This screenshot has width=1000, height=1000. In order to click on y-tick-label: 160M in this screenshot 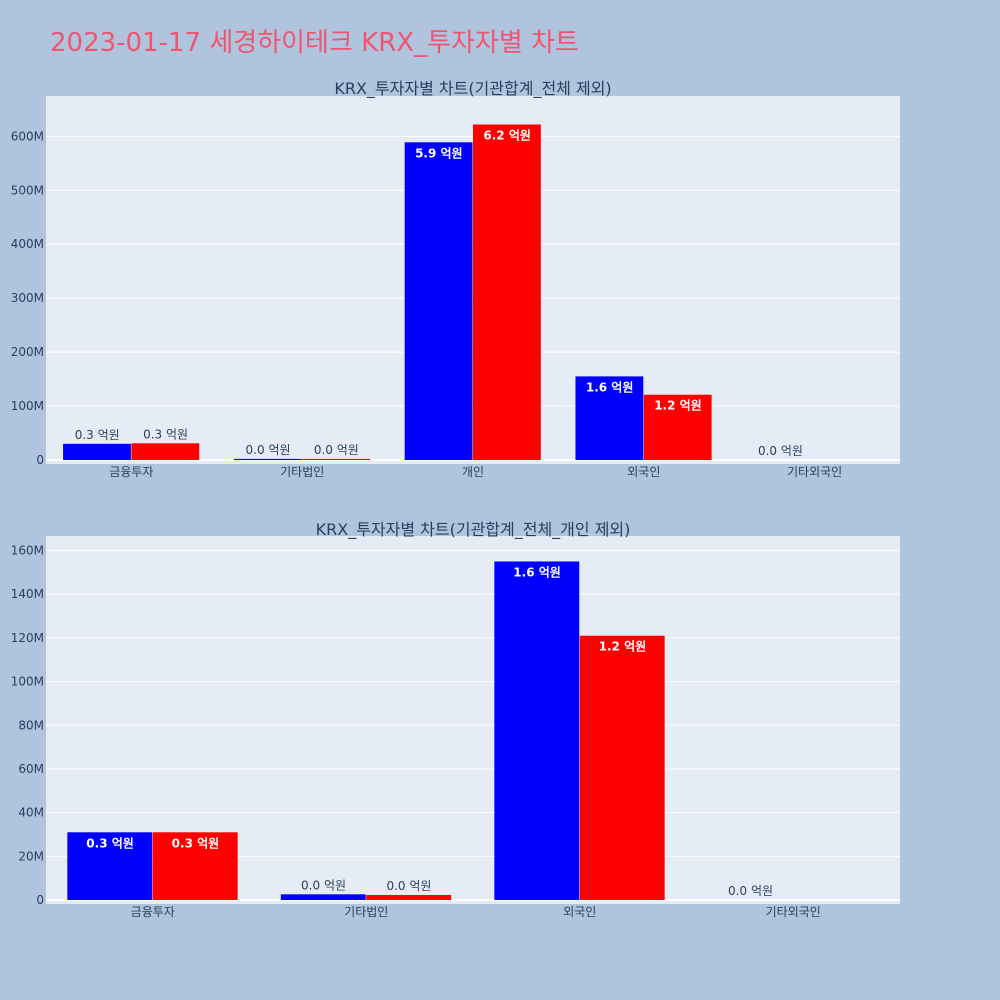, I will do `click(27, 551)`.